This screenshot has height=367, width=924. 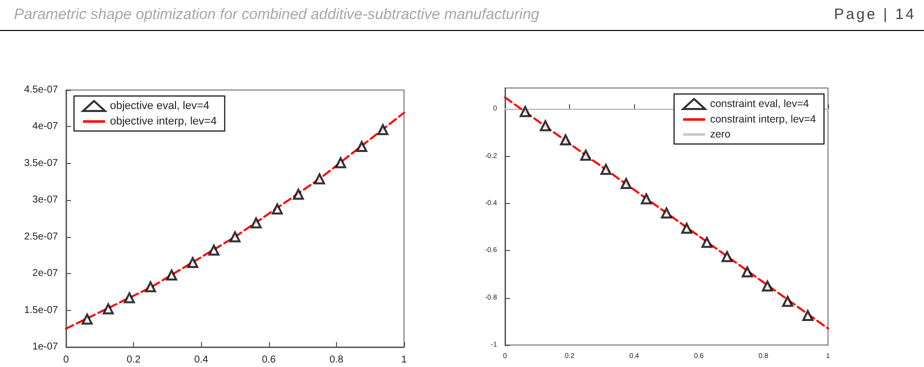 What do you see at coordinates (269, 360) in the screenshot?
I see `x-tick-label: 0.6` at bounding box center [269, 360].